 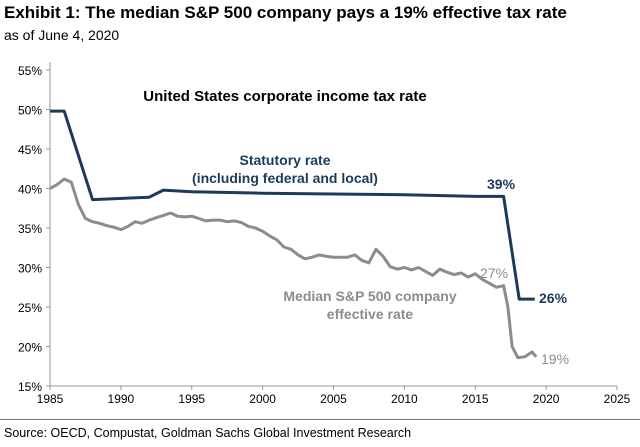 What do you see at coordinates (30, 387) in the screenshot?
I see `y-tick-label: 15%` at bounding box center [30, 387].